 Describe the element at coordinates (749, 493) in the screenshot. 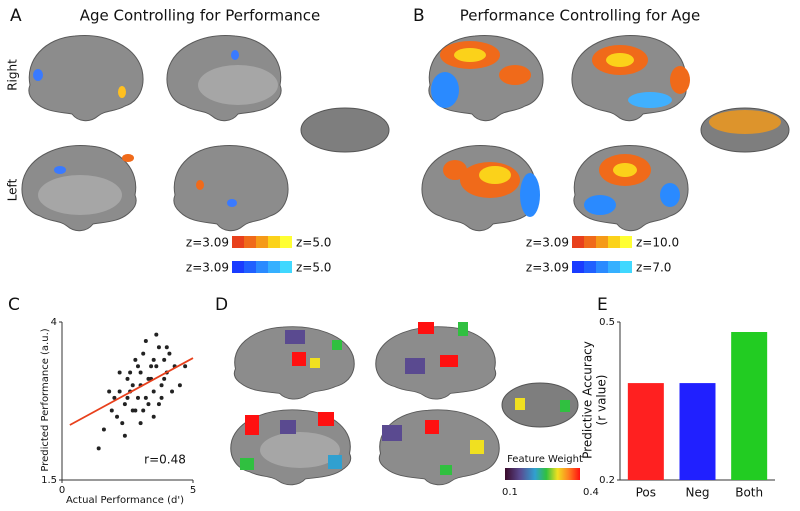

I see `x-tick-label: Both` at that location.